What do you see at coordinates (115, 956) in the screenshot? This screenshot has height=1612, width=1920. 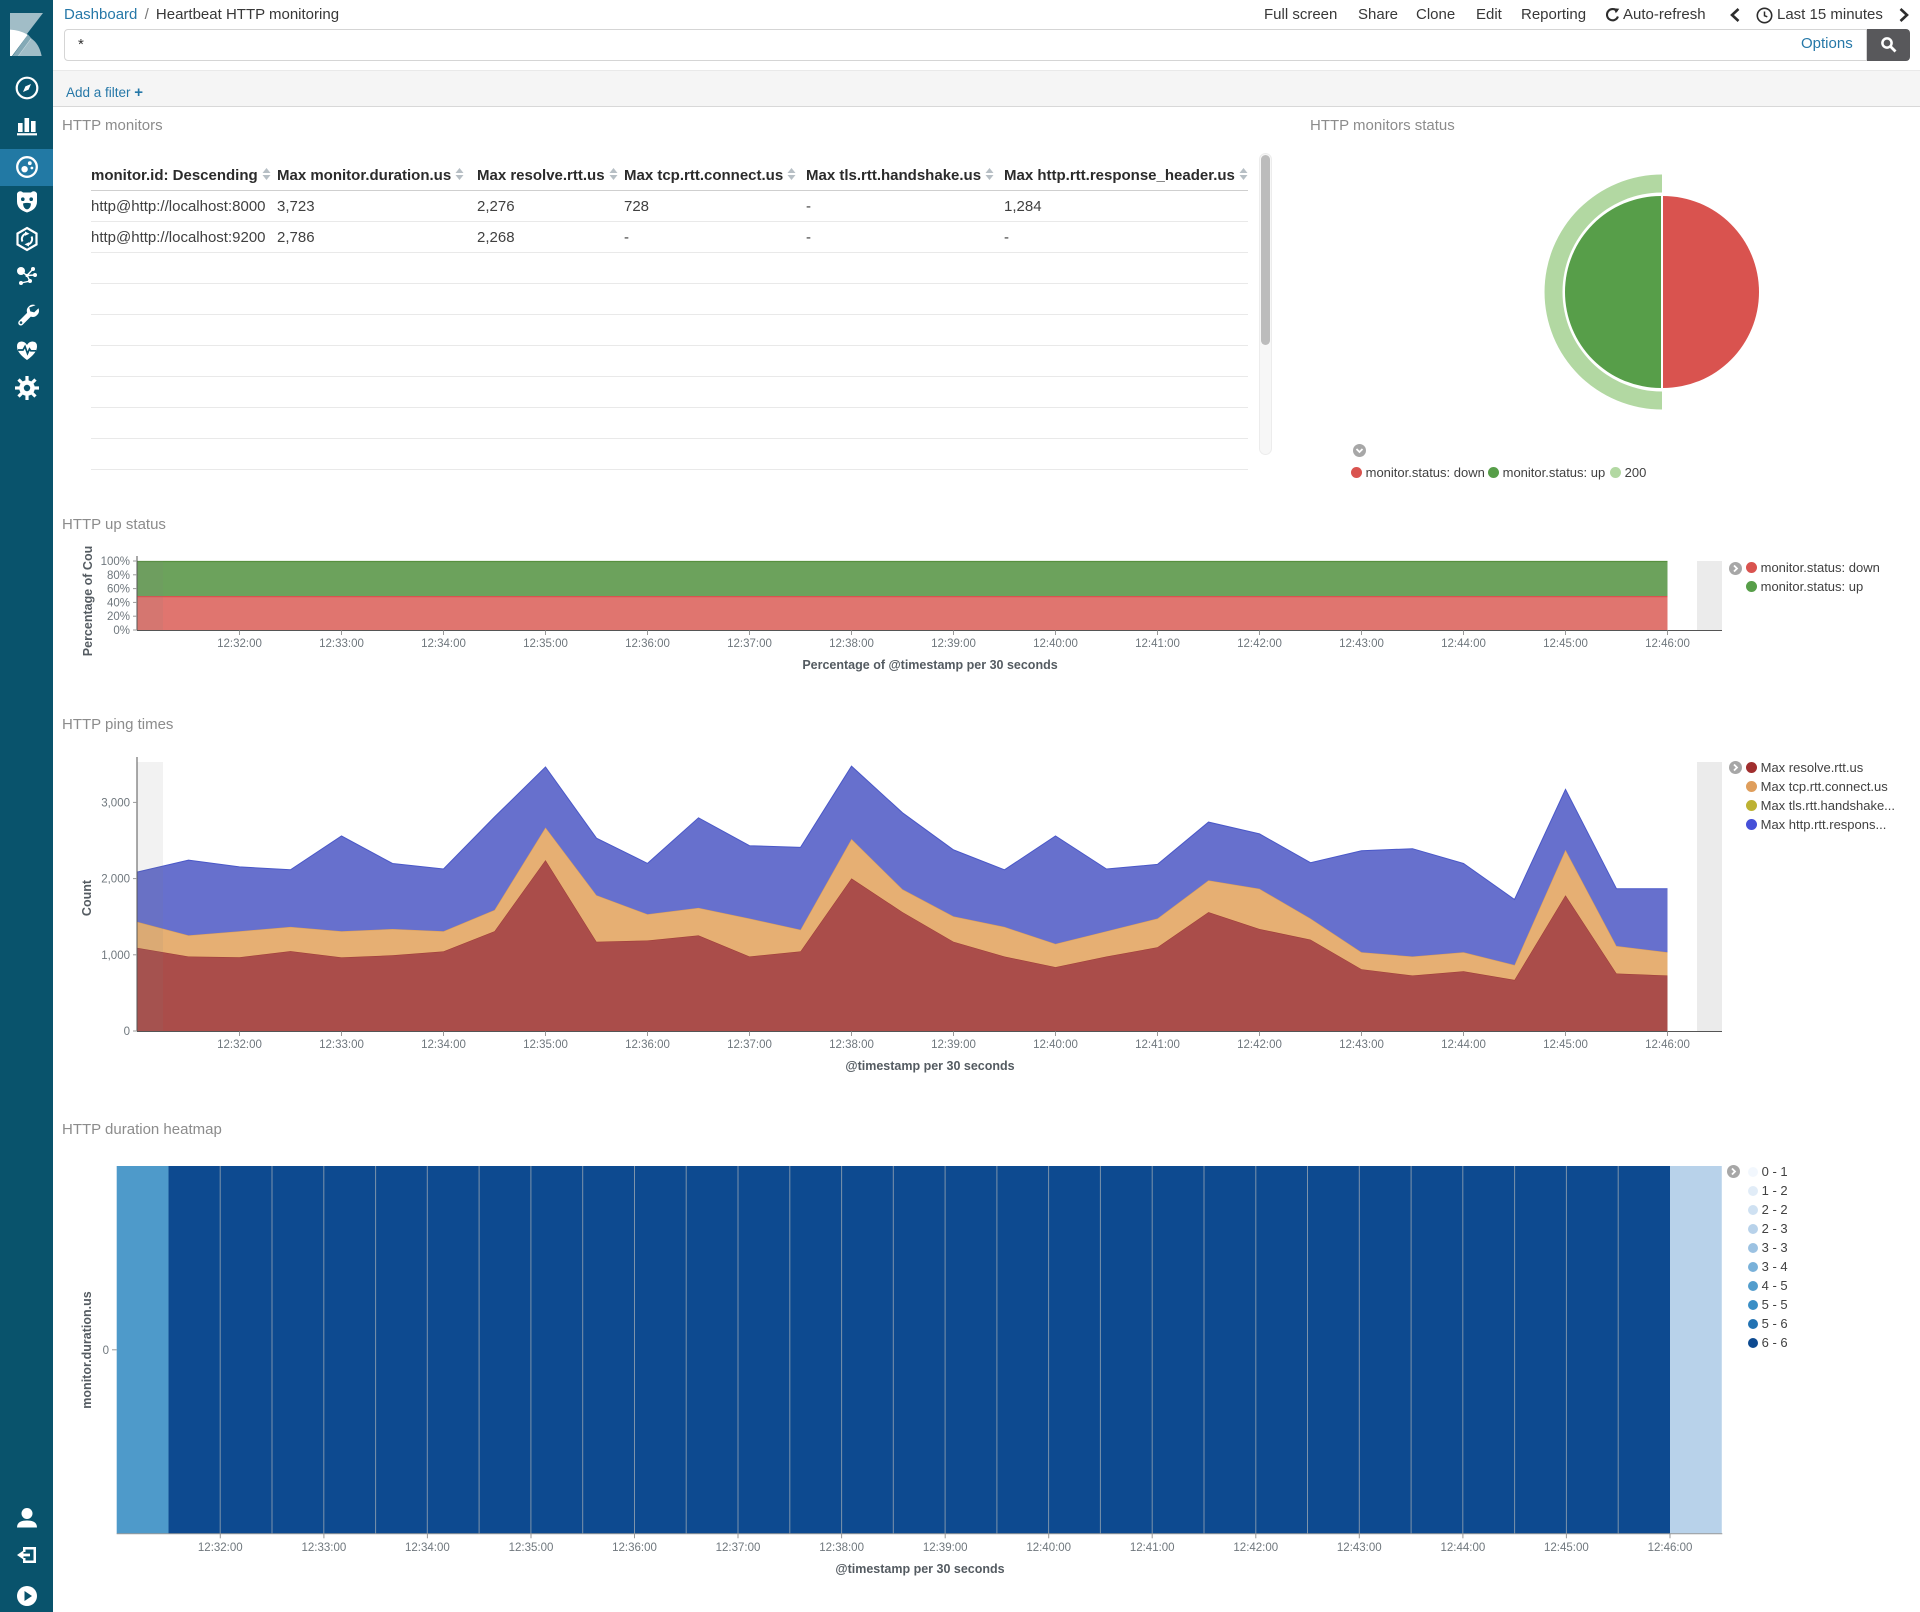 I see `svg-text: 1,000` at bounding box center [115, 956].